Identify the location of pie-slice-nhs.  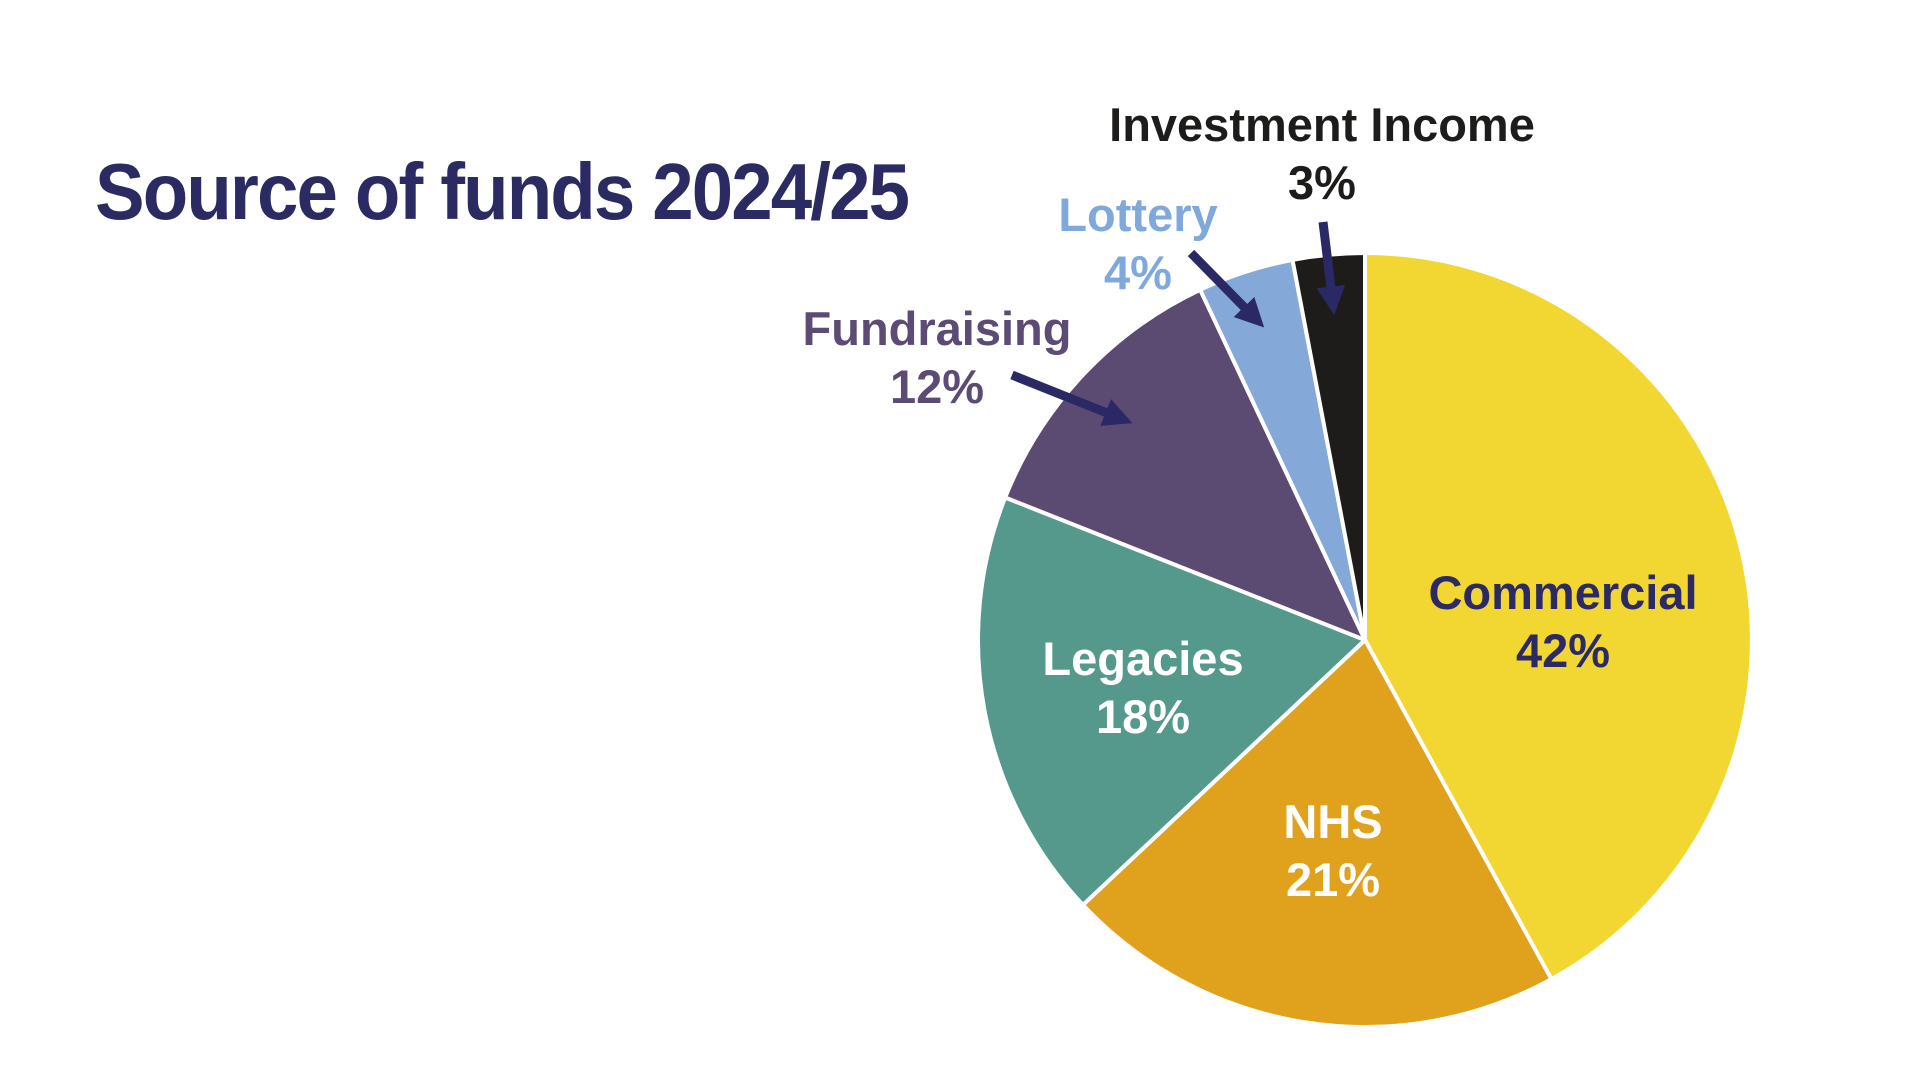
(1317, 833).